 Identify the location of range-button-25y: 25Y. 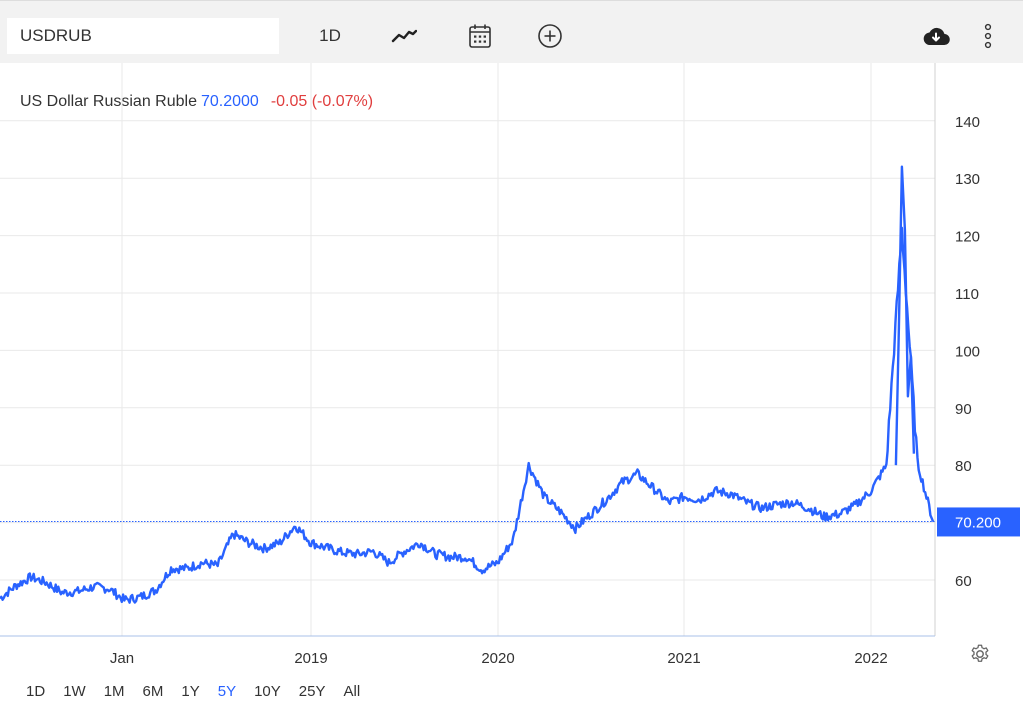
(312, 691).